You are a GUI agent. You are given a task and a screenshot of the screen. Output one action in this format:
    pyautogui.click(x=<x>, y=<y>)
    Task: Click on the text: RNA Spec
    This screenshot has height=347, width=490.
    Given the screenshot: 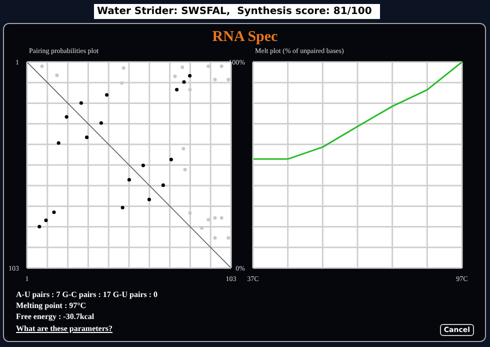 What is the action you would take?
    pyautogui.click(x=245, y=37)
    